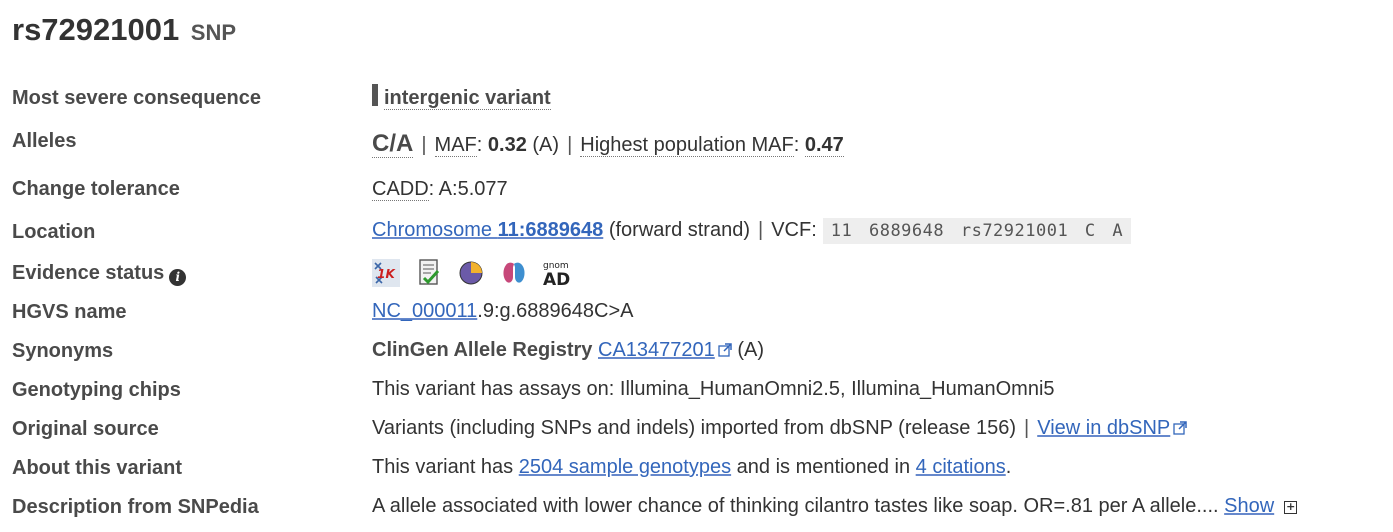 The image size is (1393, 532). Describe the element at coordinates (467, 98) in the screenshot. I see `consequence-term: intergenic variant` at that location.